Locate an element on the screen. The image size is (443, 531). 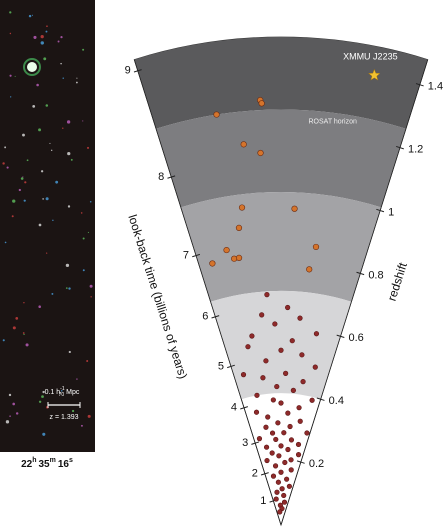
left-axis-label: look-back time (billions of years) is located at coordinates (157, 297).